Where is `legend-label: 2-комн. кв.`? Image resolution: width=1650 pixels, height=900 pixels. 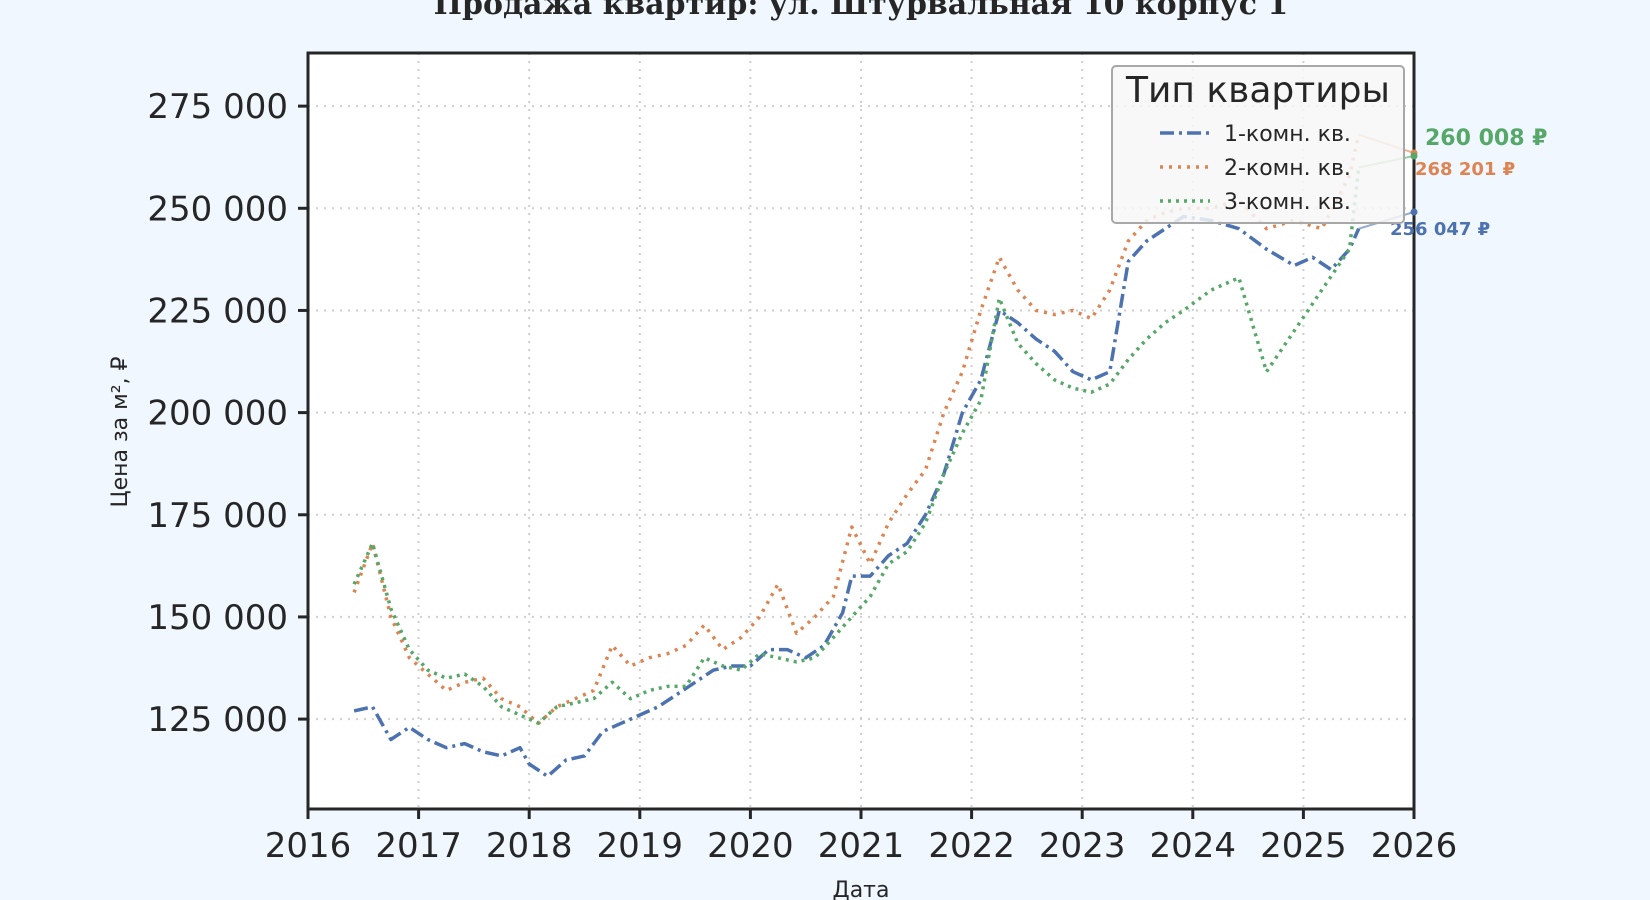
legend-label: 2-комн. кв. is located at coordinates (1287, 168).